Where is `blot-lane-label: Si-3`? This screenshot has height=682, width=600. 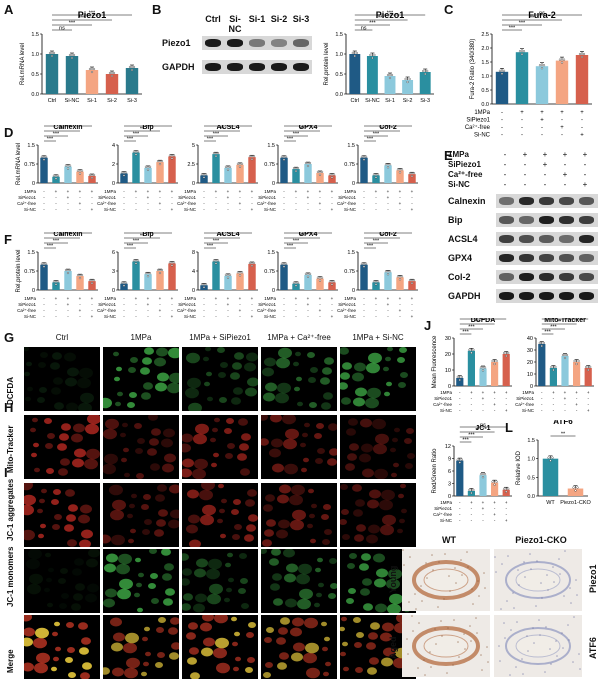
blot-lane-label: Si-3 is located at coordinates (301, 19).